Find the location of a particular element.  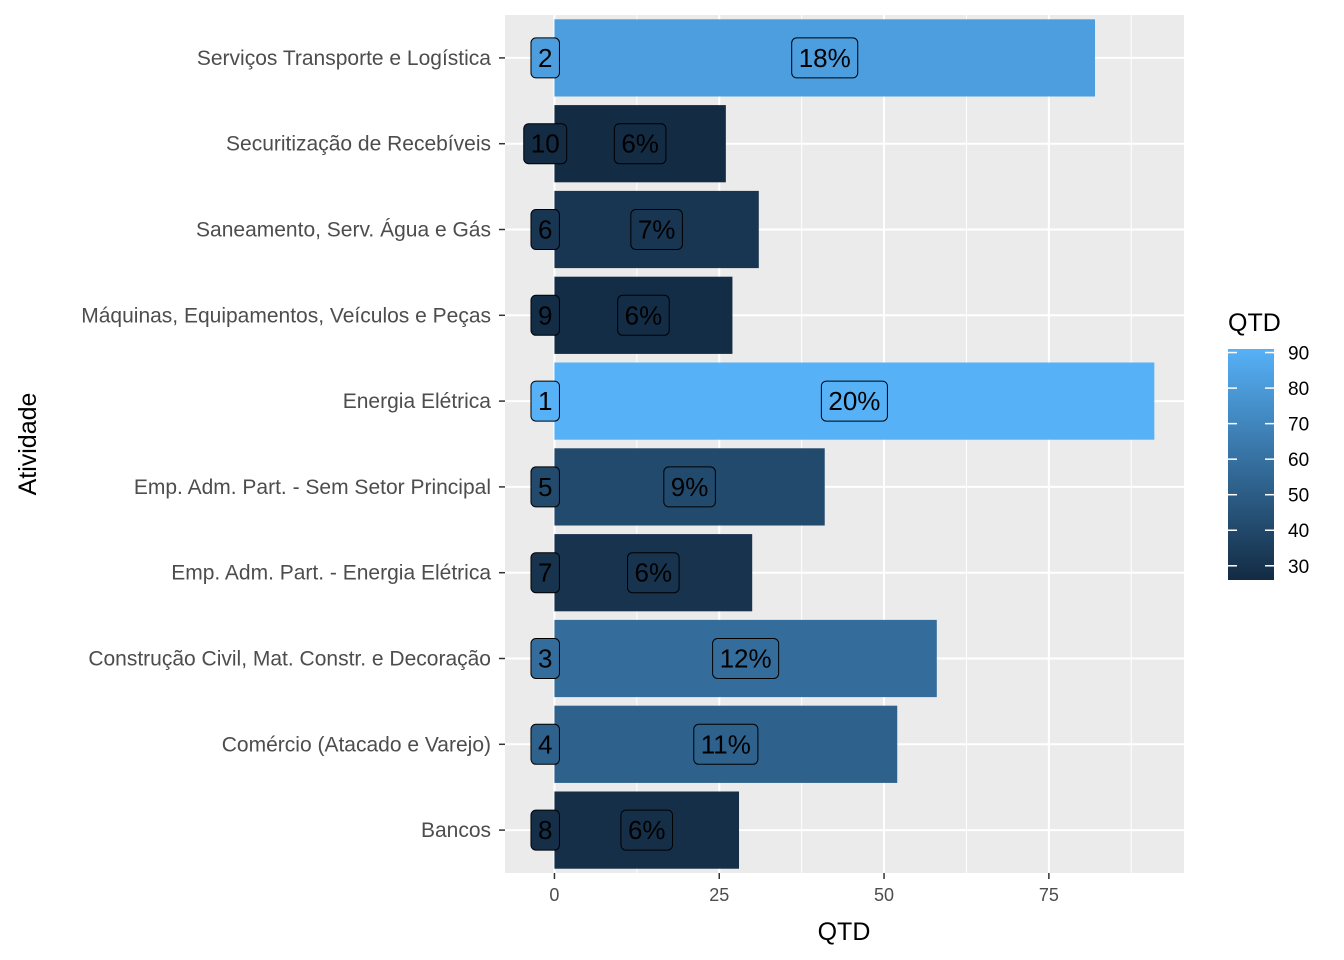

percent-label: 7% is located at coordinates (656, 229).